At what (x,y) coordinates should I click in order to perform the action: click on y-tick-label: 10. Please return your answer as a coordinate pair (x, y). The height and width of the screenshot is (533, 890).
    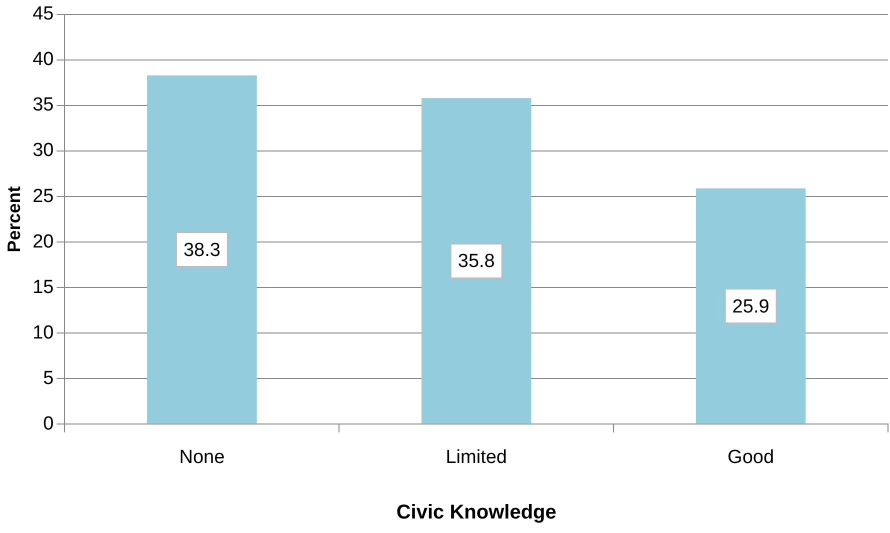
    Looking at the image, I should click on (43, 333).